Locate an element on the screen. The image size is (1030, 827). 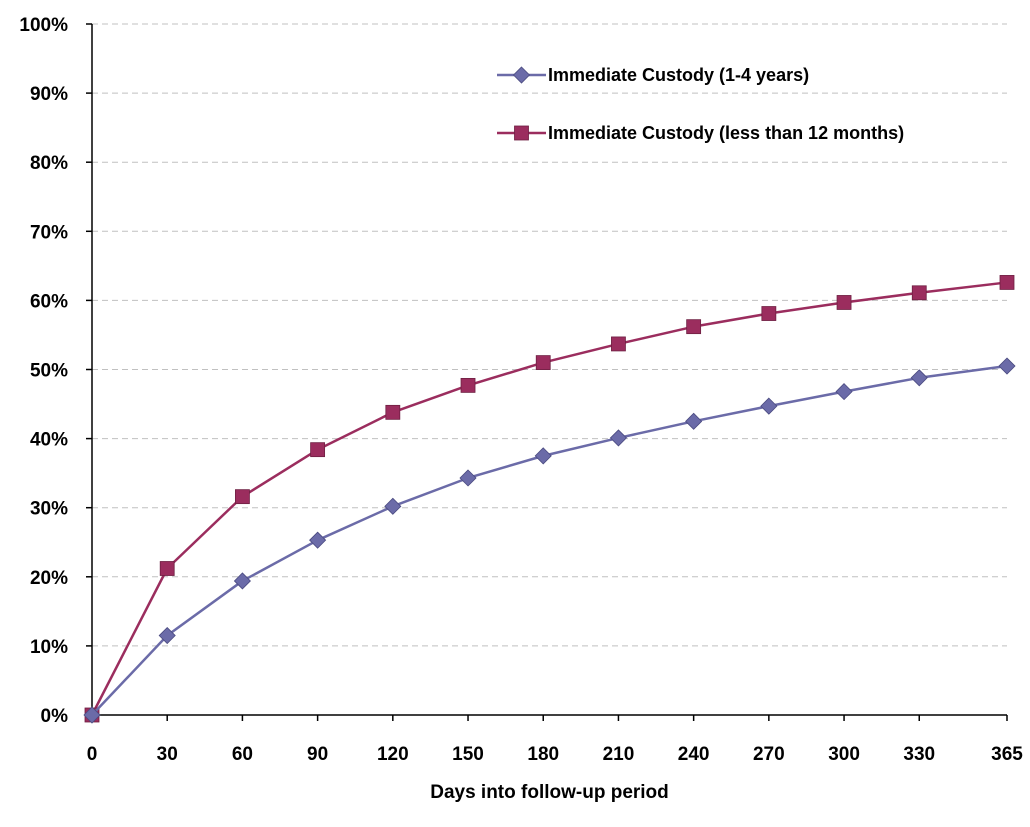
y-tick-label: 80% is located at coordinates (49, 163).